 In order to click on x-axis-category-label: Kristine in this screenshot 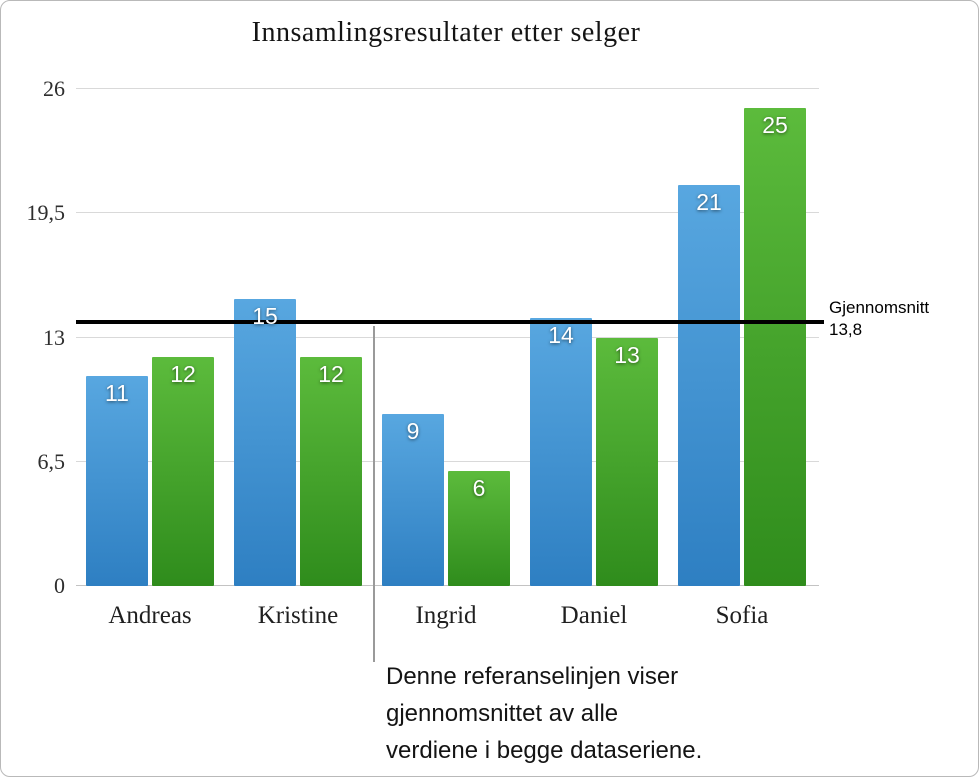, I will do `click(298, 615)`.